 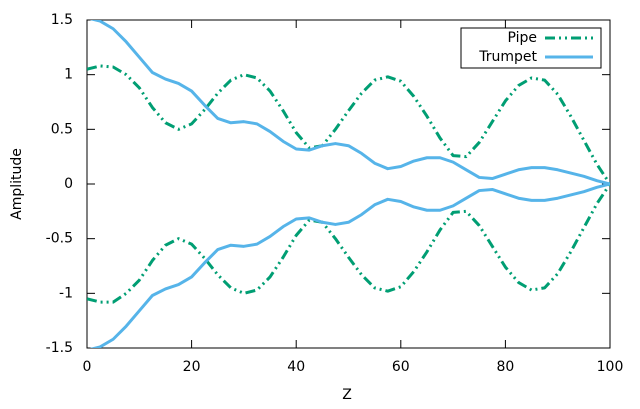 I want to click on x-tick-label: 60, so click(x=401, y=367).